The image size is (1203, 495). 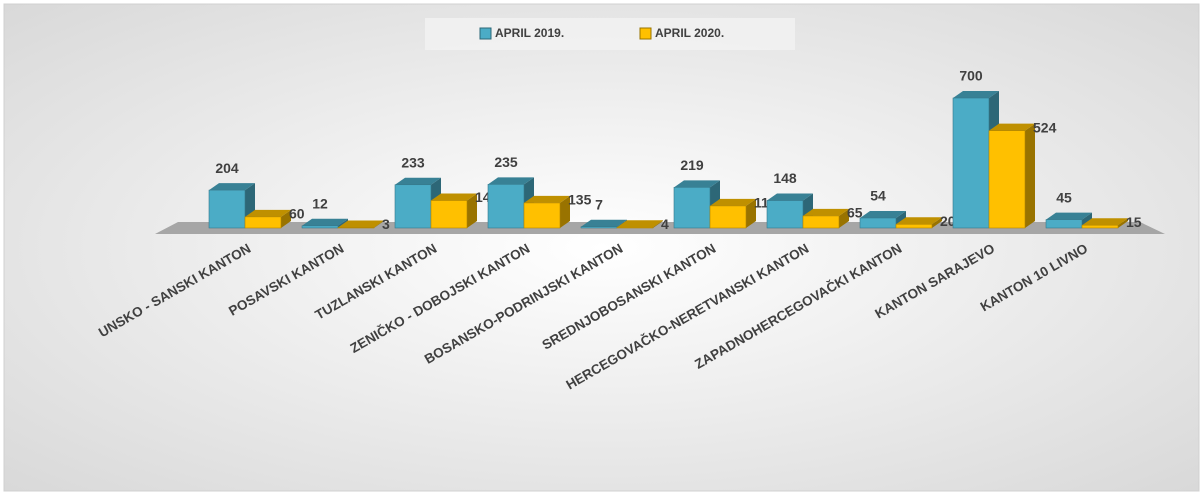 I want to click on data-label: 20, so click(x=948, y=221).